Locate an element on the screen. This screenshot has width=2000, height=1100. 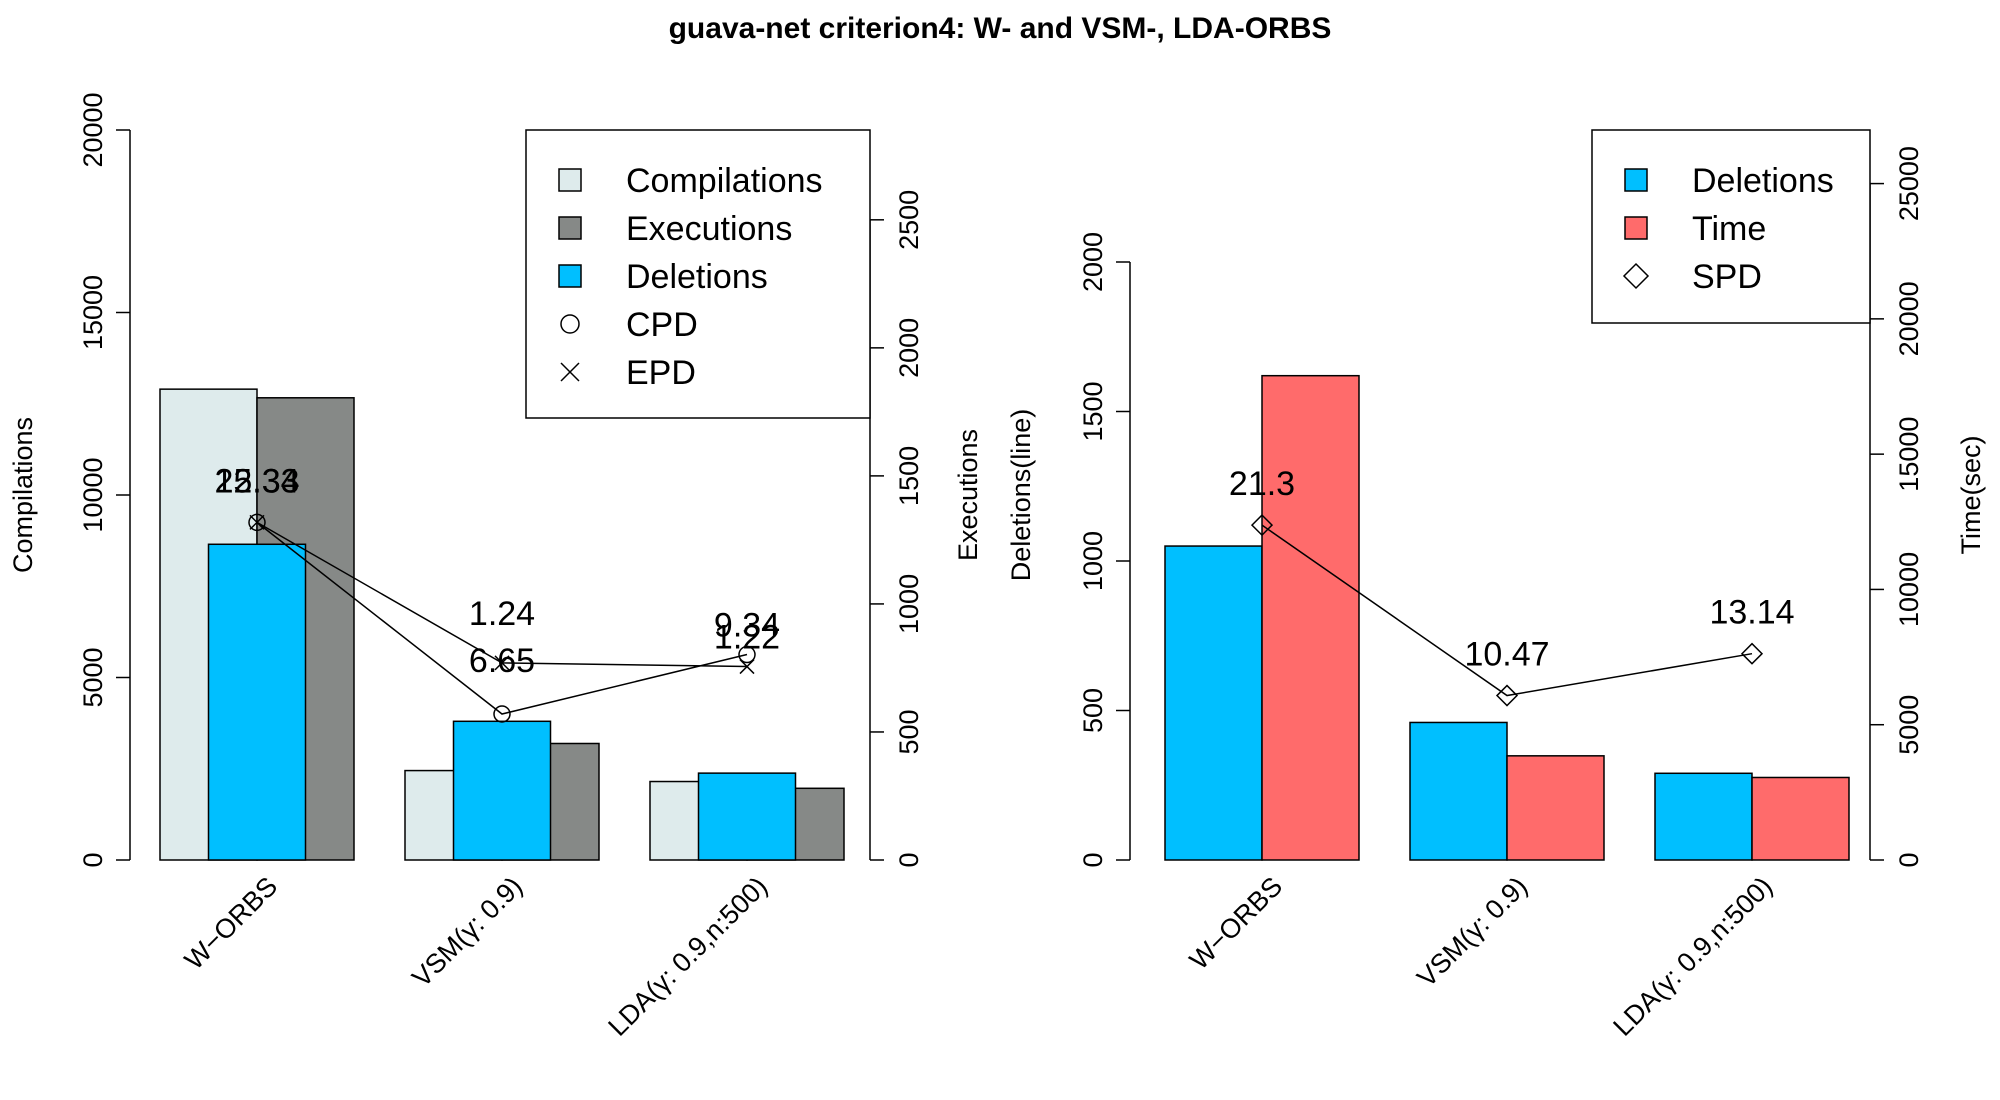
data-label-cpd: 12.34 is located at coordinates (256, 481).